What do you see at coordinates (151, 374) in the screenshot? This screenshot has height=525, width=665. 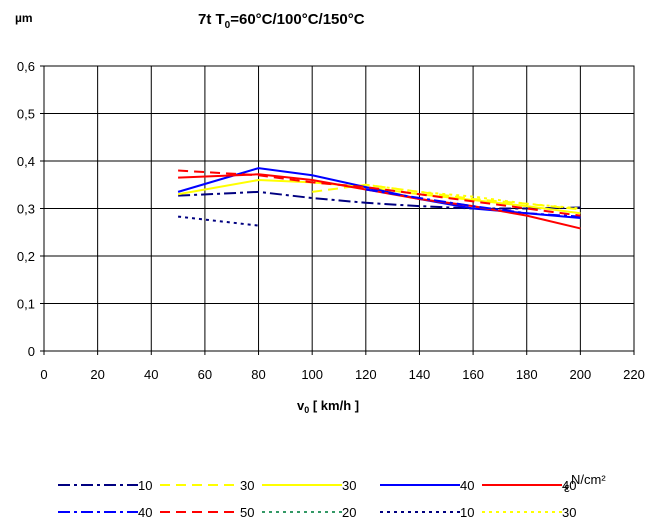 I see `x-tick-label: 40` at bounding box center [151, 374].